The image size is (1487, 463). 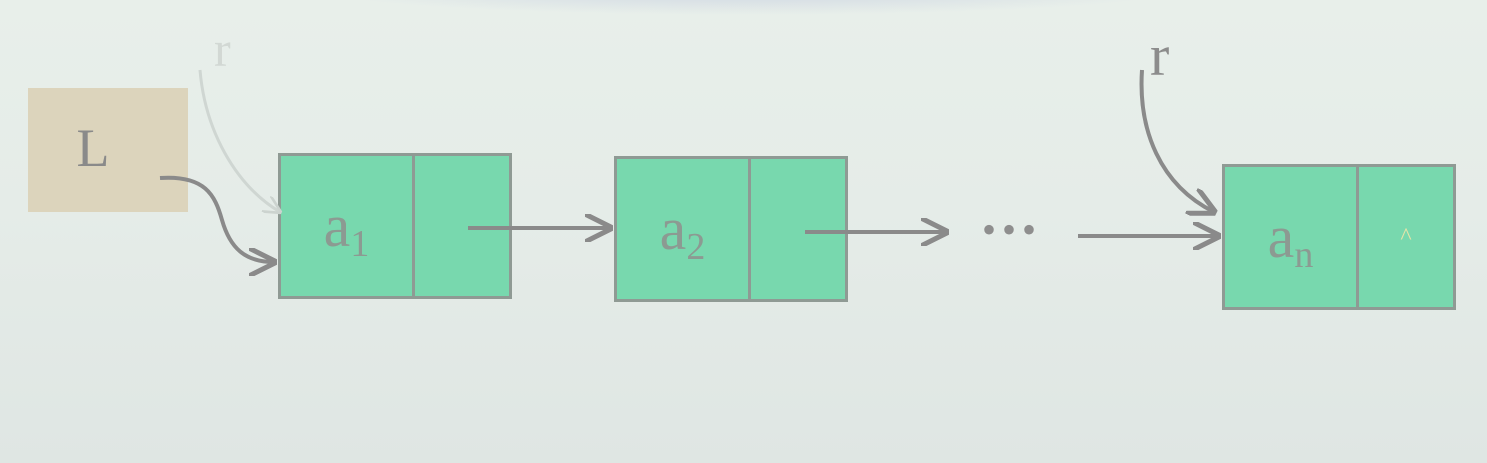 What do you see at coordinates (222, 49) in the screenshot?
I see `faint-r-pointer-label: r` at bounding box center [222, 49].